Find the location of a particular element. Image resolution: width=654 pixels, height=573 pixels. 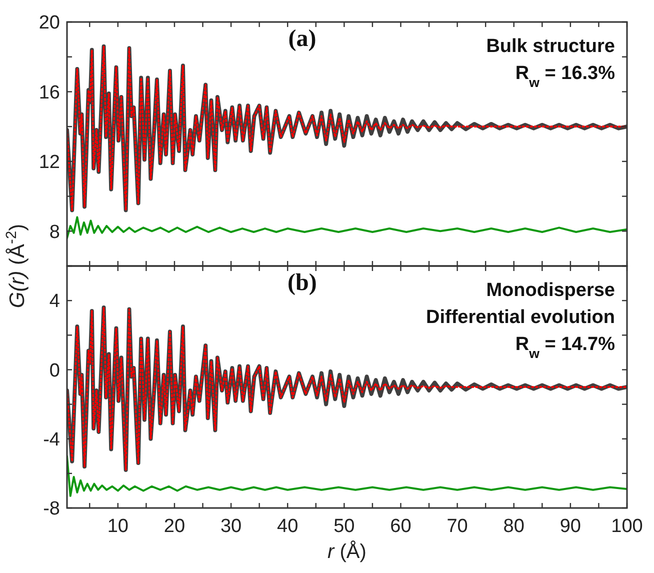

x-tick-label: 10 is located at coordinates (117, 526).